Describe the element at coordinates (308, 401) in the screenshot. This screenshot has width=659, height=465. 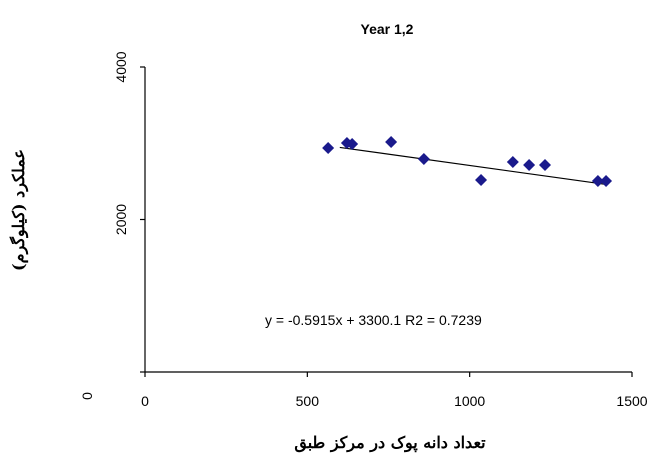
I see `x-tick-label: 500` at that location.